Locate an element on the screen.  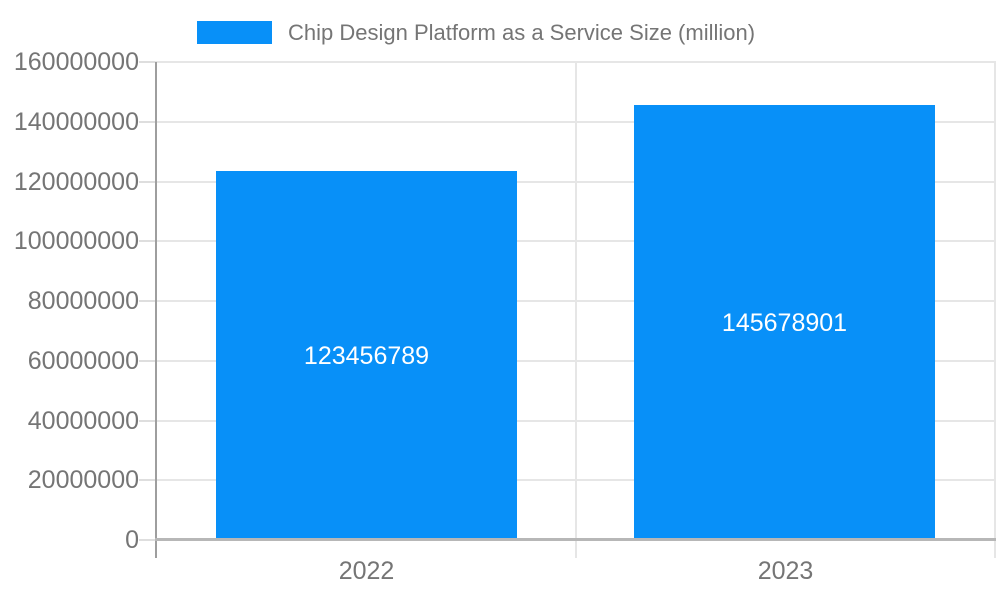
bar-value-label: 123456789 is located at coordinates (366, 356).